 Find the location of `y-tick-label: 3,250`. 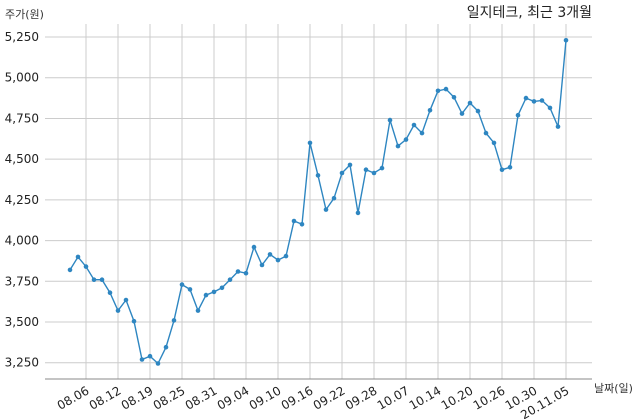

y-tick-label: 3,250 is located at coordinates (22, 363).